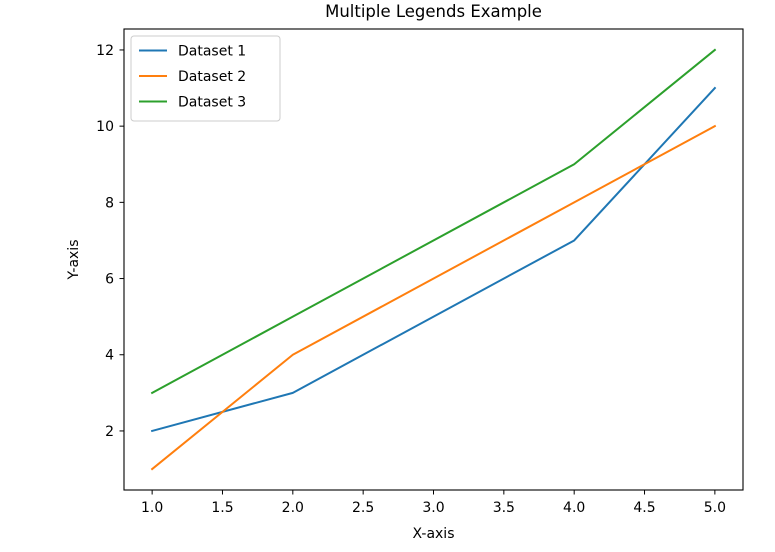  Describe the element at coordinates (109, 280) in the screenshot. I see `y-tick-label: 6` at that location.